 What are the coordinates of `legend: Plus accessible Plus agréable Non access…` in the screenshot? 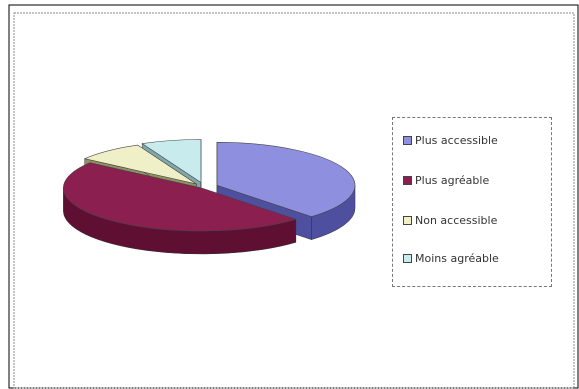 It's located at (472, 202).